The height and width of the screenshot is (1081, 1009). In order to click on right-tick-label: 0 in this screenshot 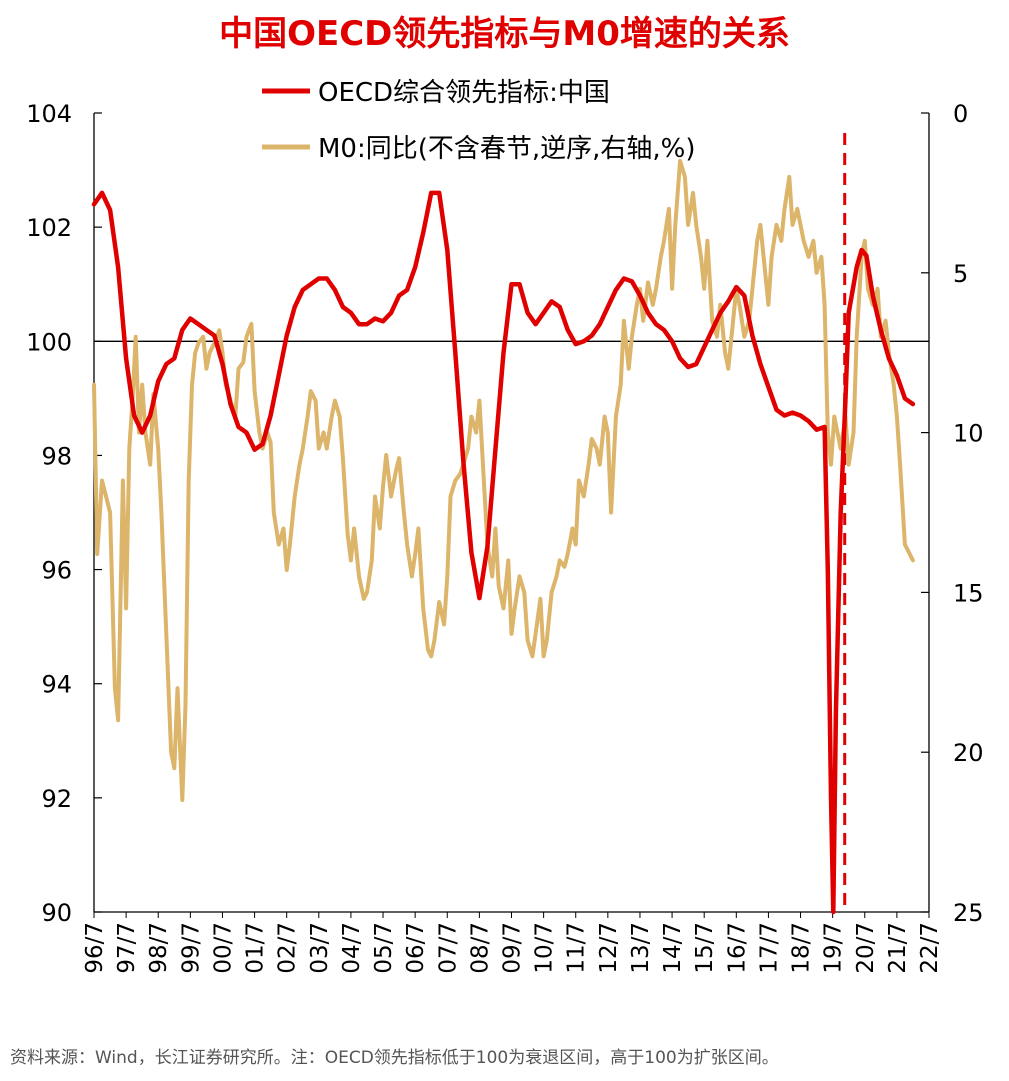, I will do `click(960, 114)`.